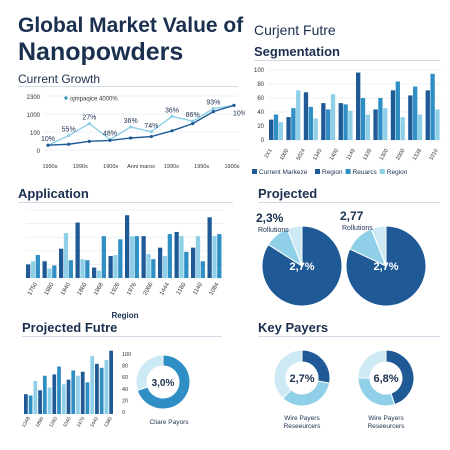  Describe the element at coordinates (347, 60) in the screenshot. I see `segmentation-rule` at that location.